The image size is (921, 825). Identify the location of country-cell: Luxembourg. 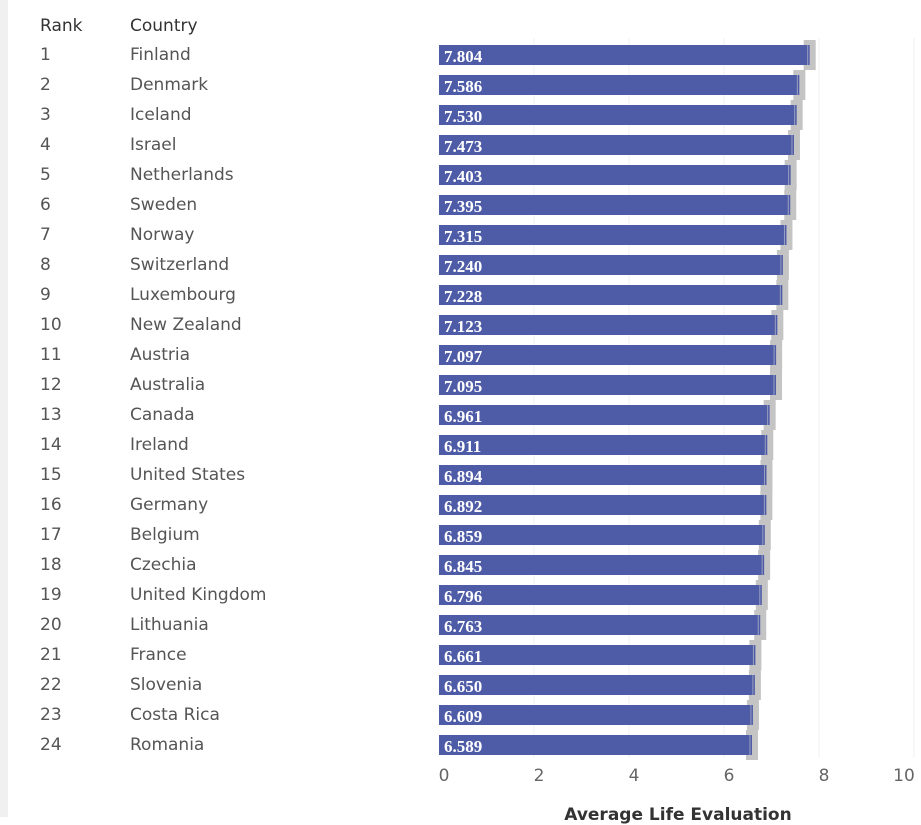
(183, 295).